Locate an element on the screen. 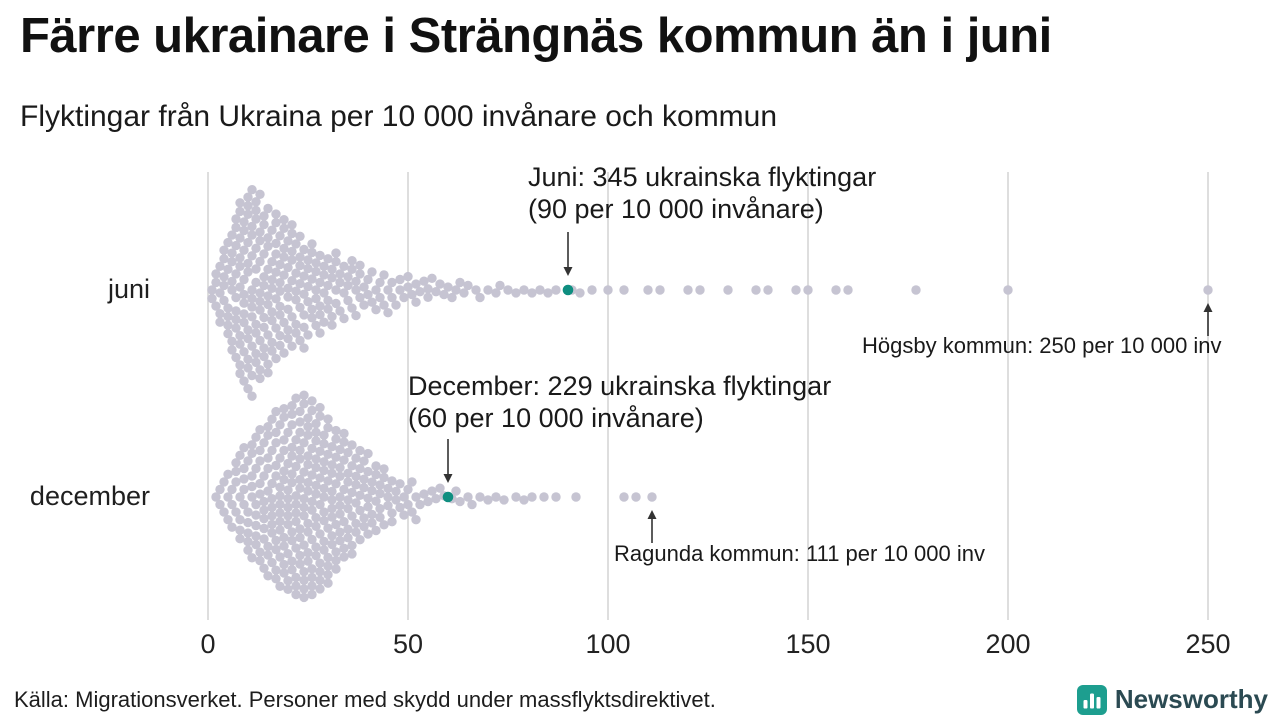 This screenshot has width=1280, height=720. x-tick-label: 0 is located at coordinates (207, 644).